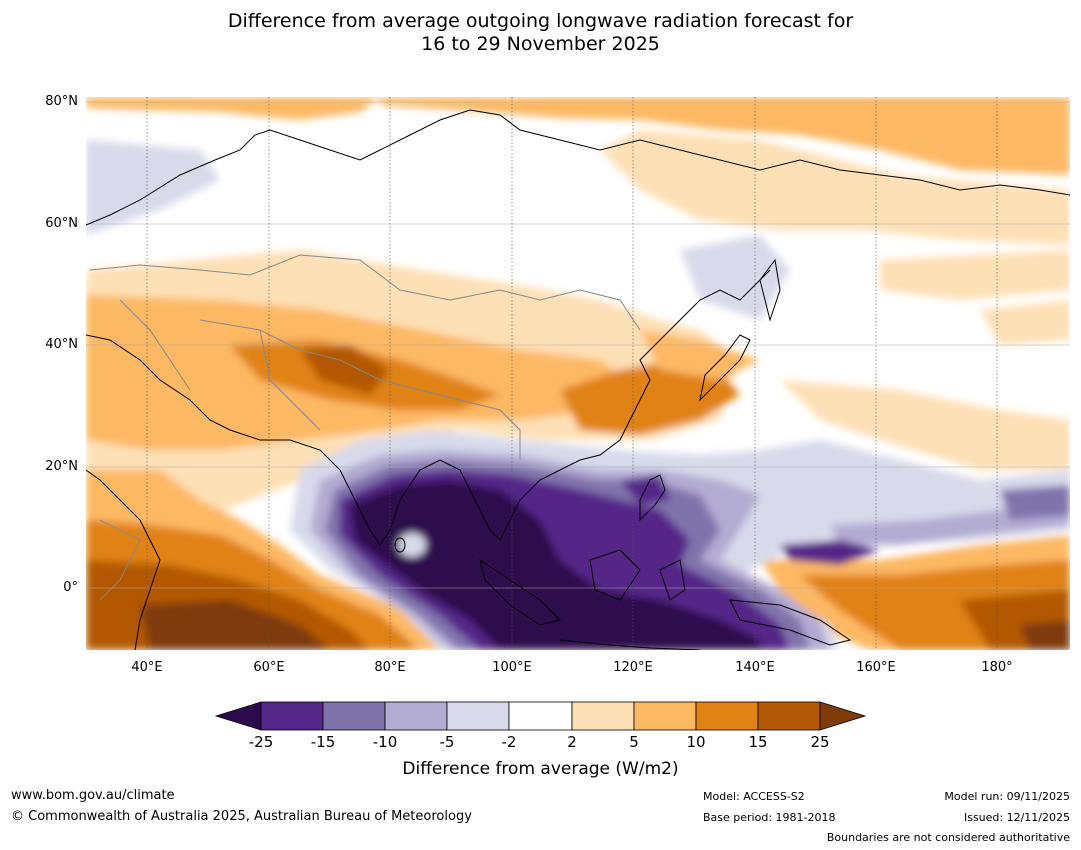 This screenshot has height=850, width=1081. Describe the element at coordinates (61, 344) in the screenshot. I see `lat-label-40n: 40°N` at that location.